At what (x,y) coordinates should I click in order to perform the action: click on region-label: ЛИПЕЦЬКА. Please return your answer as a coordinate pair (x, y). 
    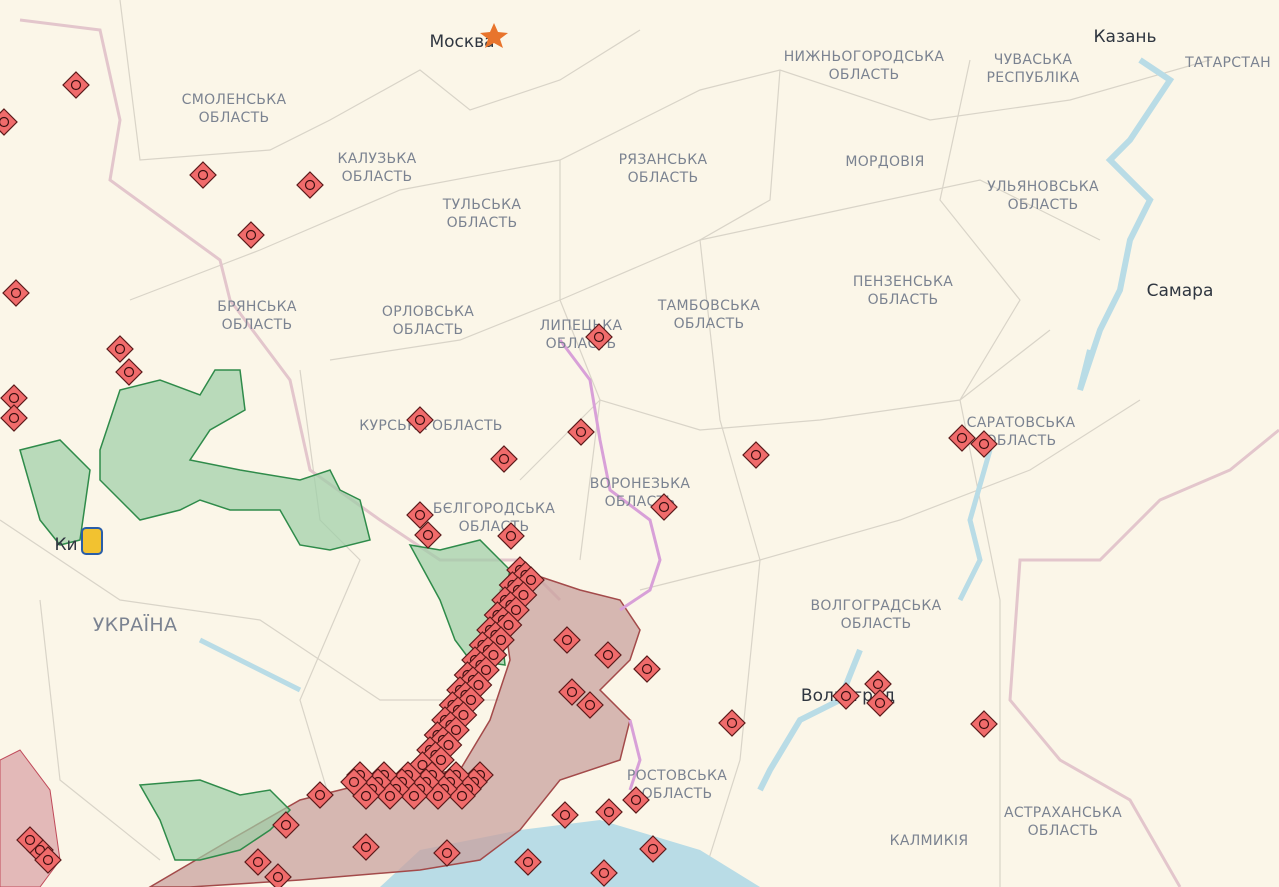
    Looking at the image, I should click on (581, 326).